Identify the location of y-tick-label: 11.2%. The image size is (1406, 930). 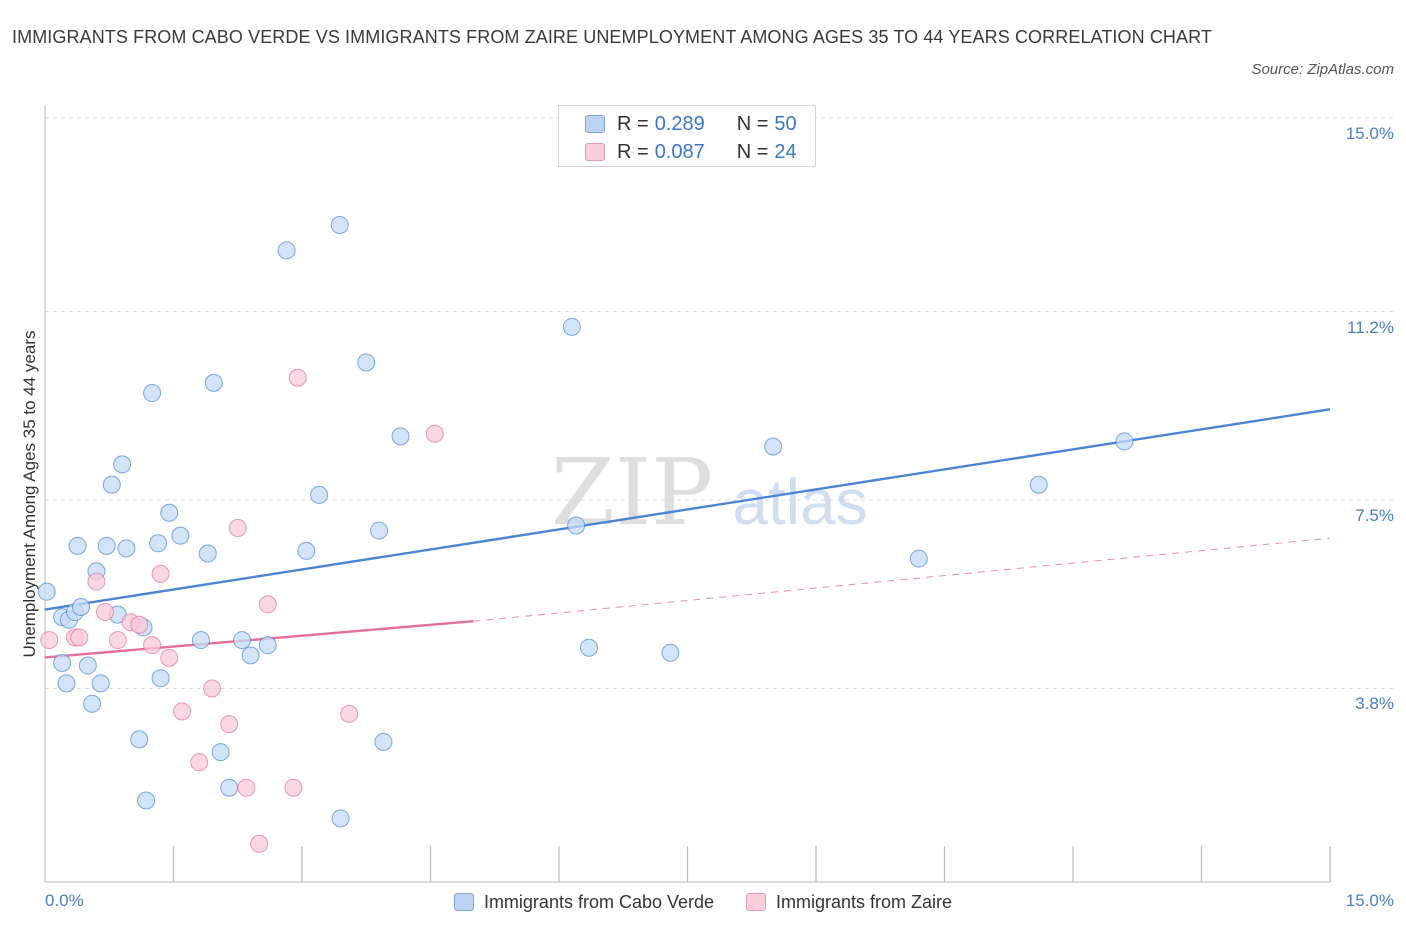
(1370, 327).